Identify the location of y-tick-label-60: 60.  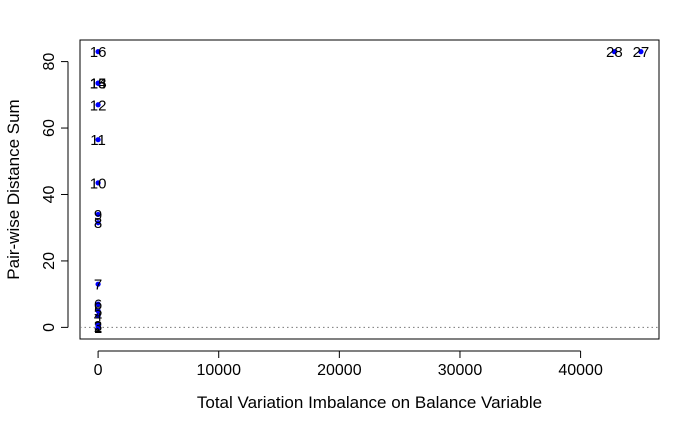
(49, 128).